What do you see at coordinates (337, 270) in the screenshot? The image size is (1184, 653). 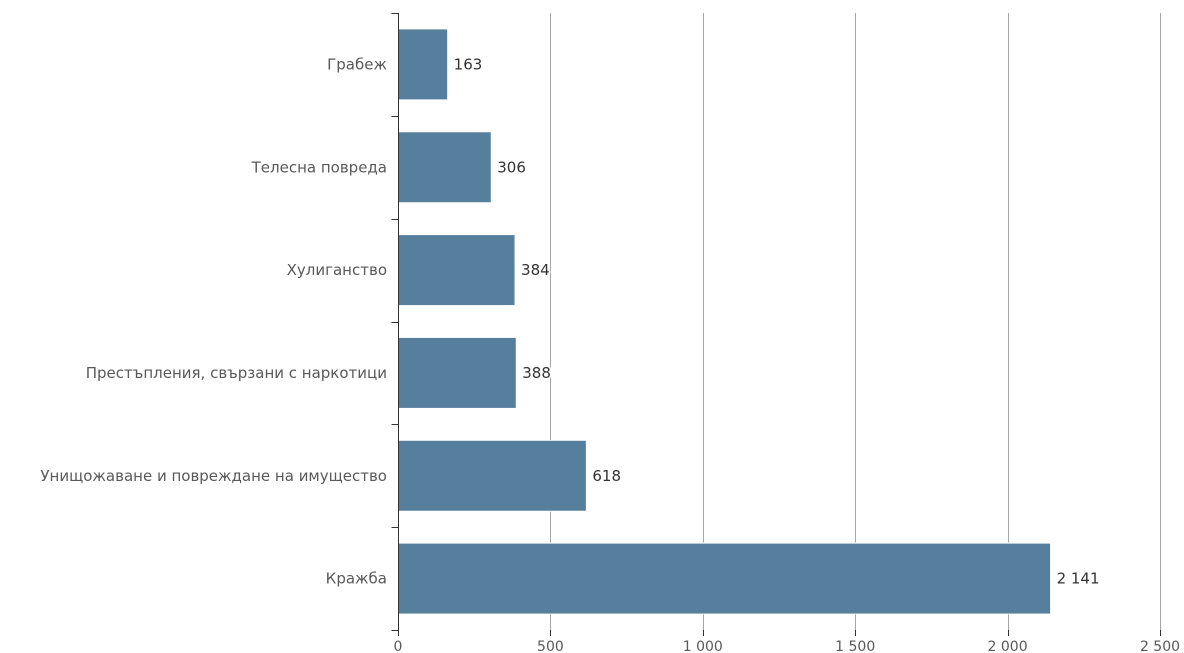 I see `category-label: Хулиганство` at bounding box center [337, 270].